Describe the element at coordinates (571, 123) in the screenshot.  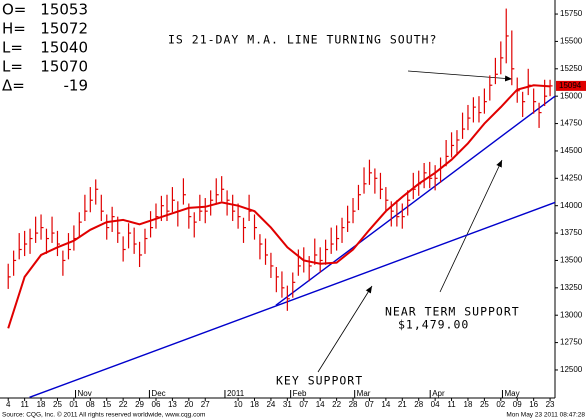
I see `y-tick-label: 14750` at that location.